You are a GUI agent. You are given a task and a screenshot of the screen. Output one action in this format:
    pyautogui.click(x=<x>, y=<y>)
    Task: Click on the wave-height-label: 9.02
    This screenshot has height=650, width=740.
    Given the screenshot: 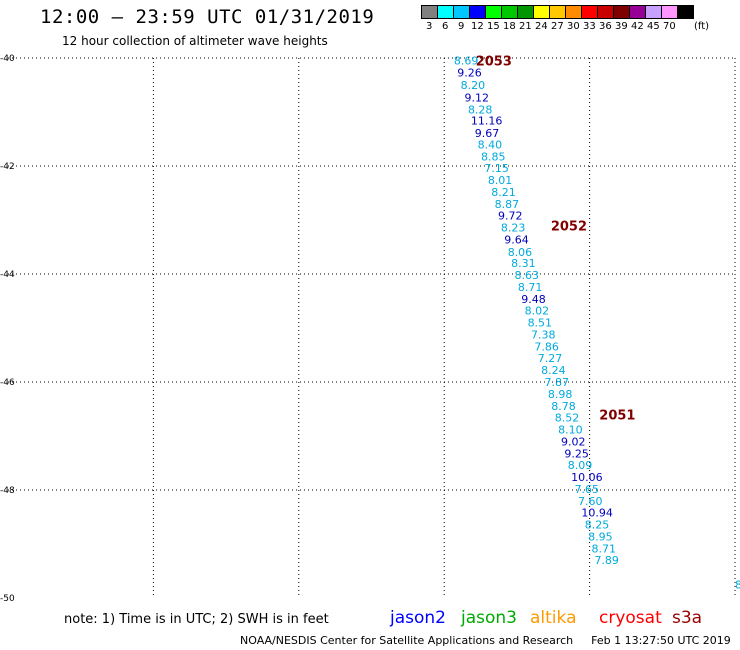 What is the action you would take?
    pyautogui.click(x=573, y=441)
    